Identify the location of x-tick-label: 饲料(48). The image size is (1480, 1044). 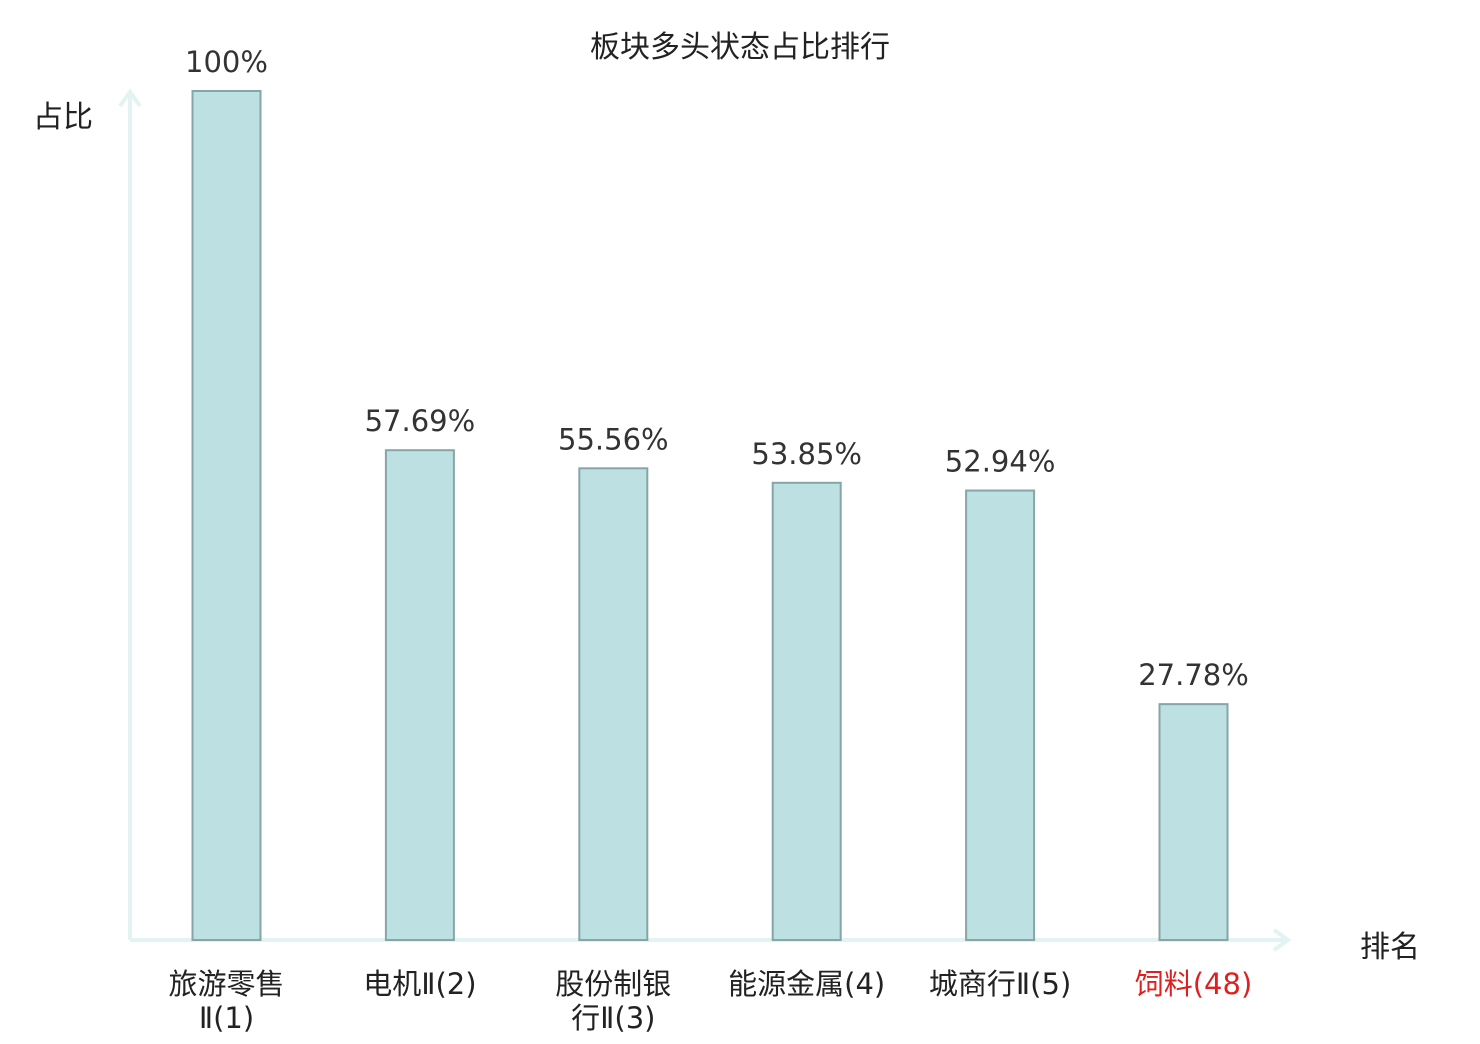
(1194, 984).